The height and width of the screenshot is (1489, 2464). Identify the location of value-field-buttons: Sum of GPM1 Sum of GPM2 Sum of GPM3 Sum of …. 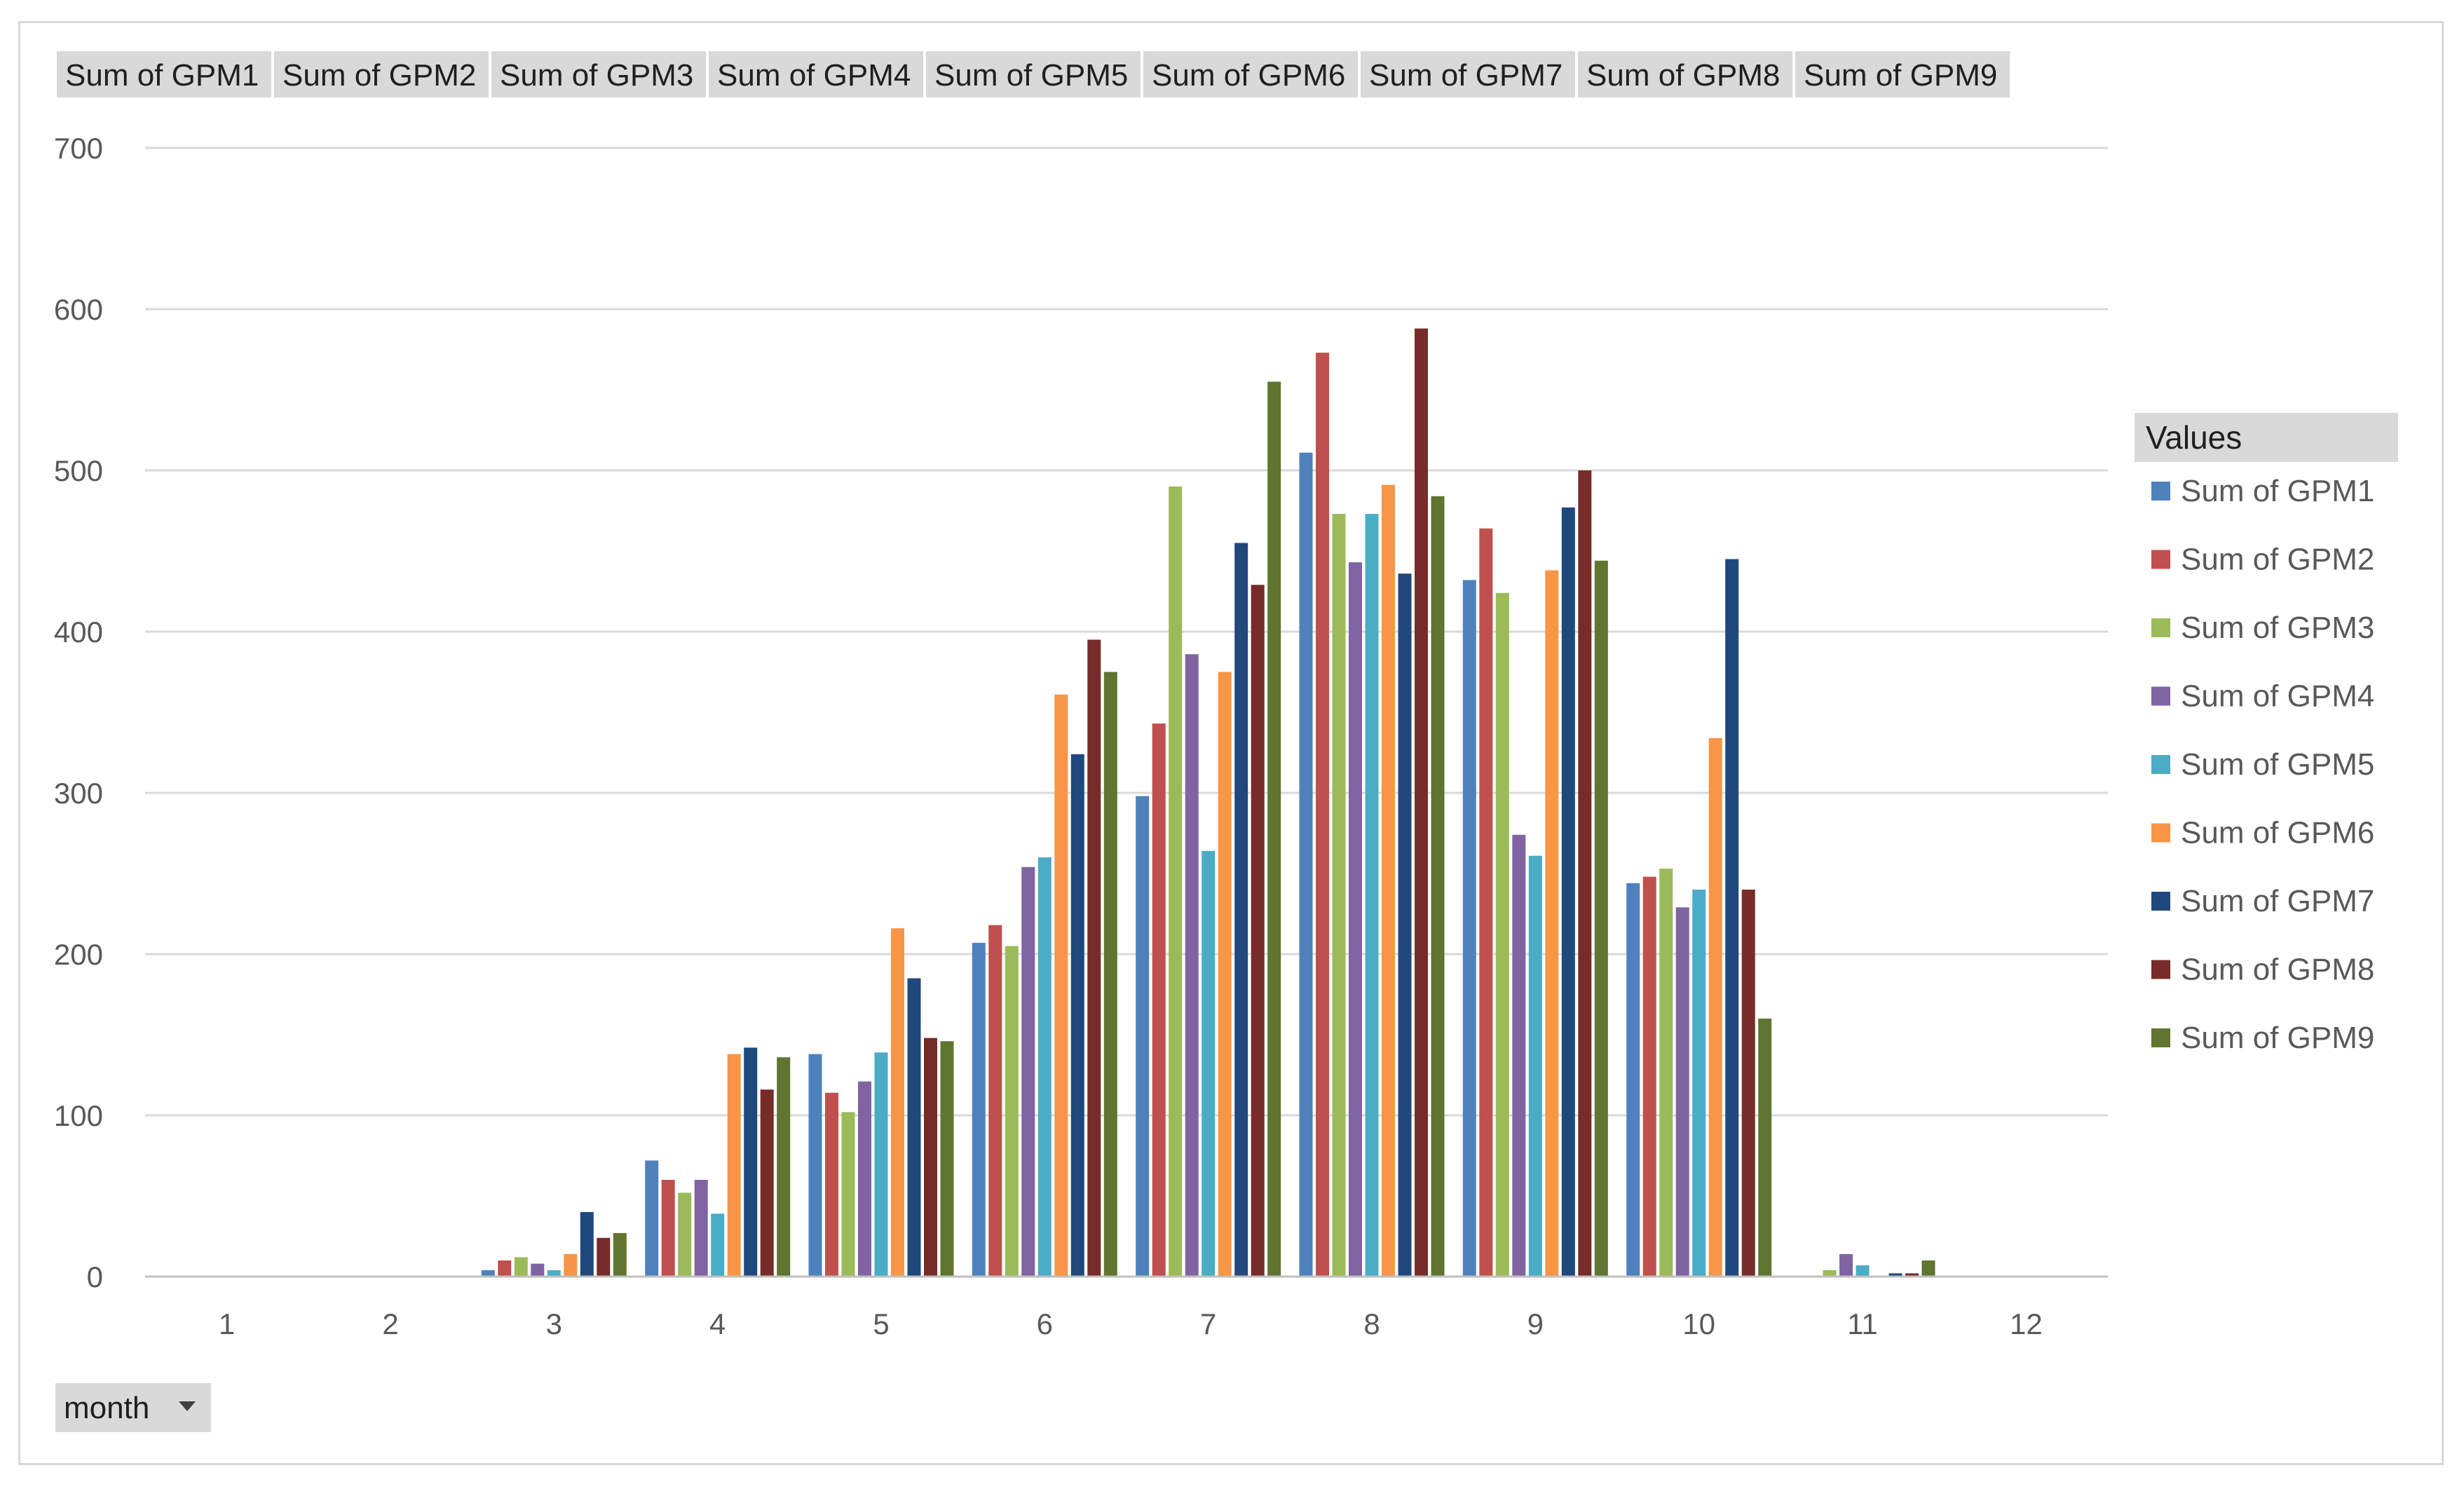
(1034, 74).